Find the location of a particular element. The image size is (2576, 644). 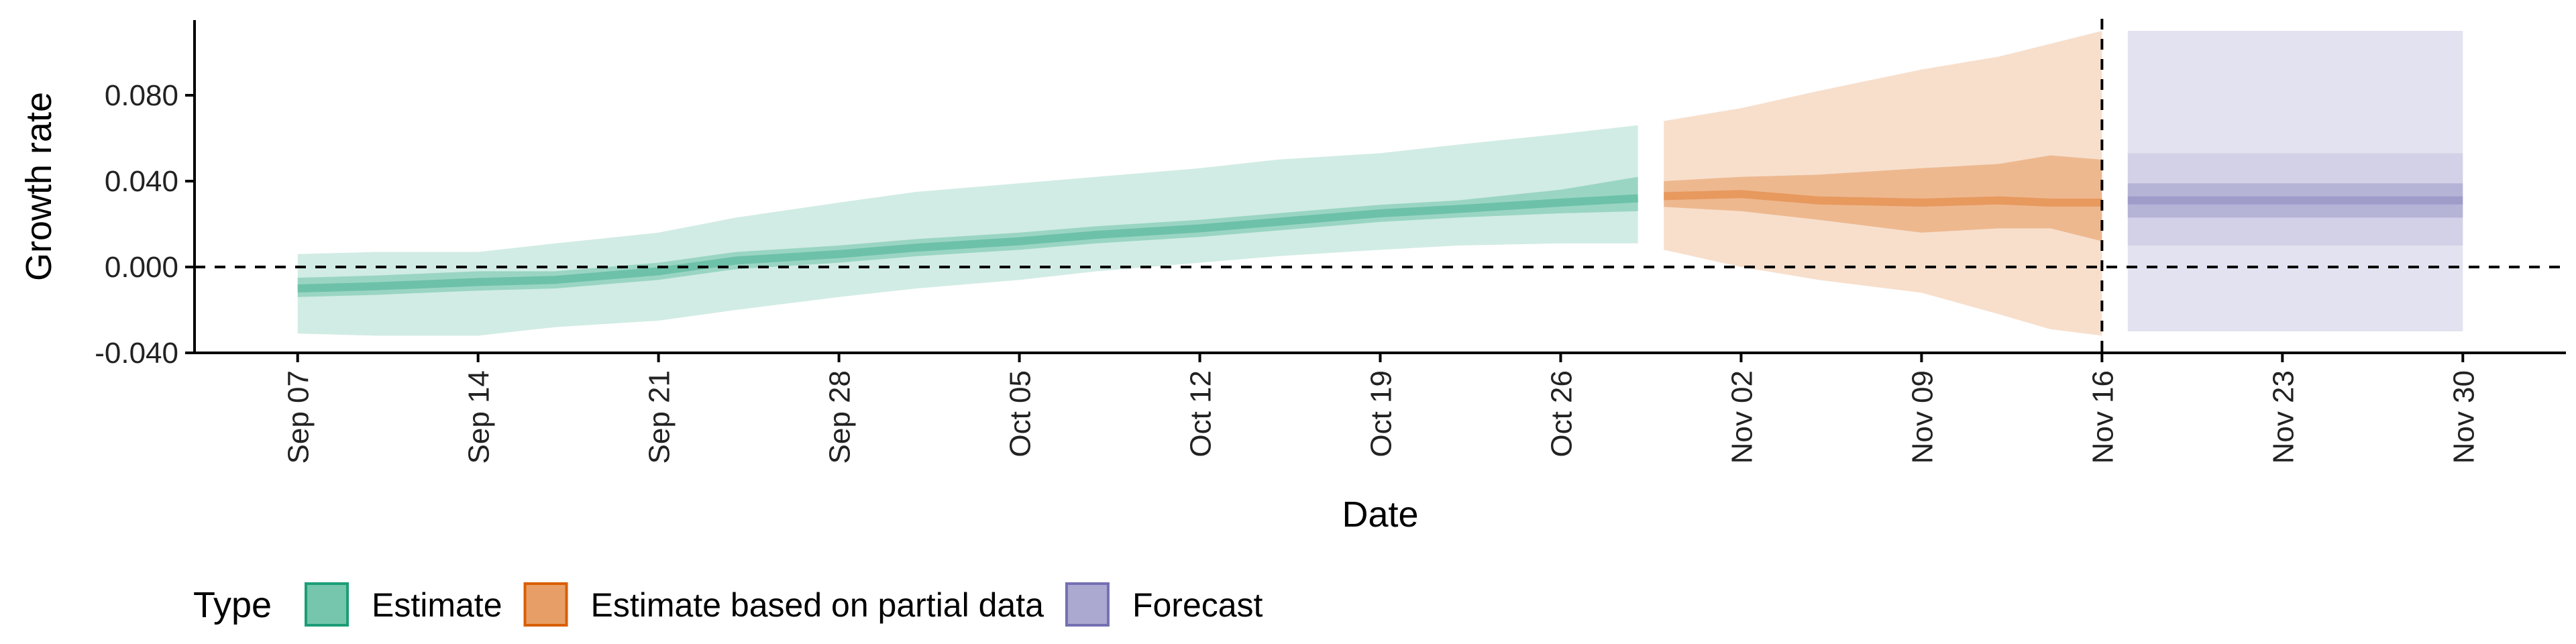

legend-label-estimate: Estimate is located at coordinates (437, 605).